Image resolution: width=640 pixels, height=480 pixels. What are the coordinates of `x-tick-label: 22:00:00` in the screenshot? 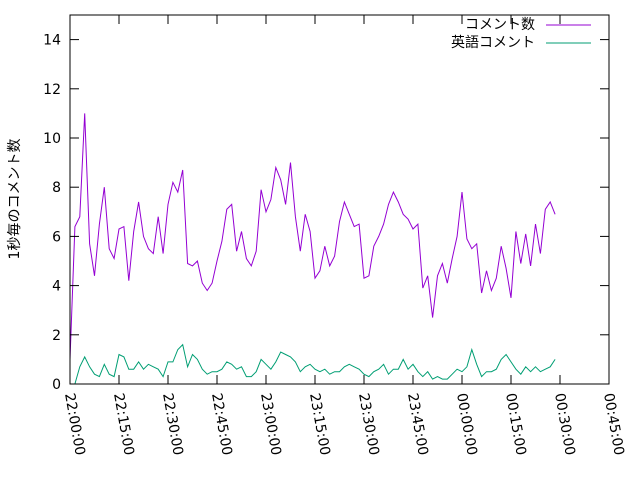 It's located at (74, 424).